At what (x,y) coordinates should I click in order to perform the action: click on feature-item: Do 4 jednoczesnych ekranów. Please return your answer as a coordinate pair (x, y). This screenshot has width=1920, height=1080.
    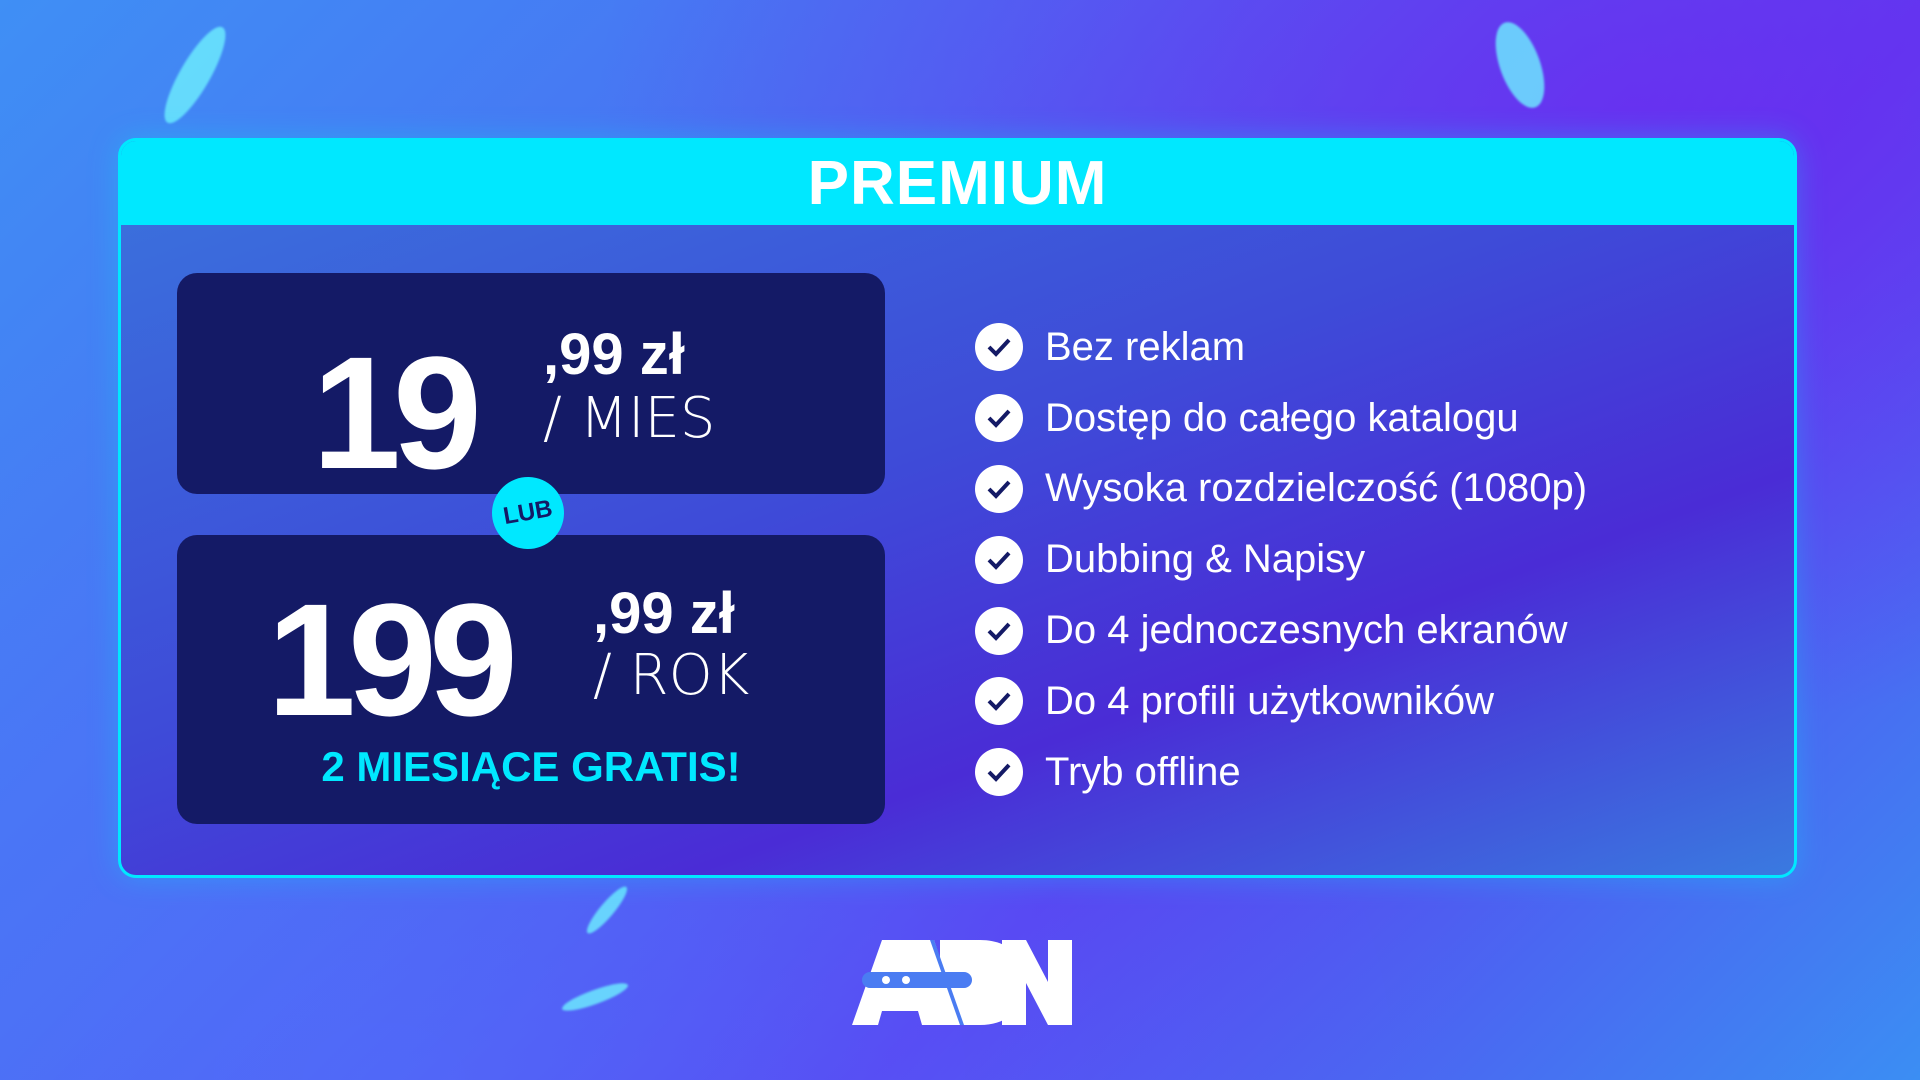
    Looking at the image, I should click on (1281, 630).